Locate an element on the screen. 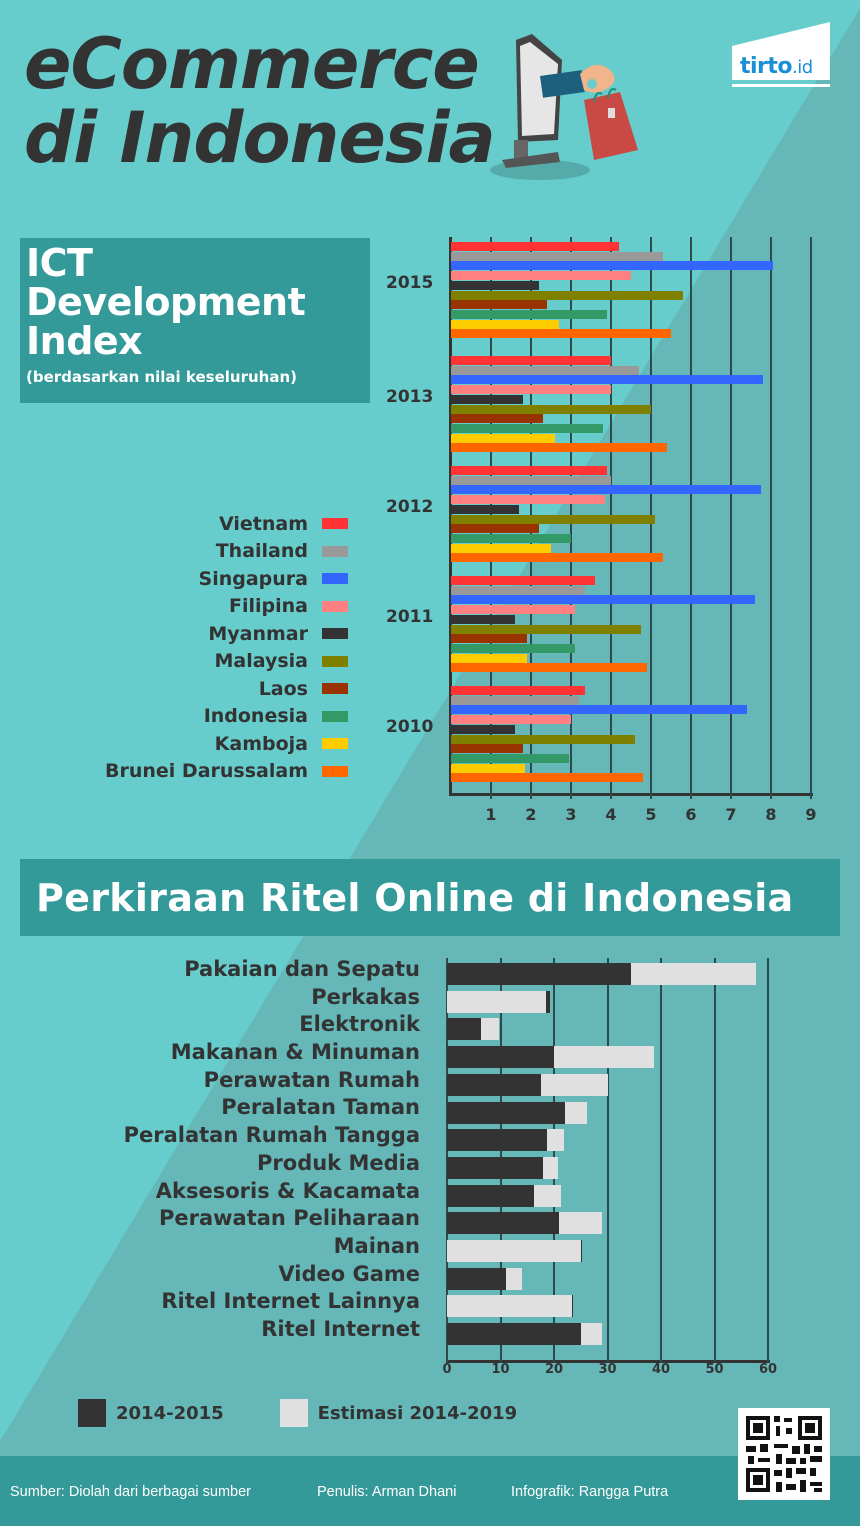 This screenshot has width=860, height=1526. ict-bar-2010-singapura is located at coordinates (599, 710).